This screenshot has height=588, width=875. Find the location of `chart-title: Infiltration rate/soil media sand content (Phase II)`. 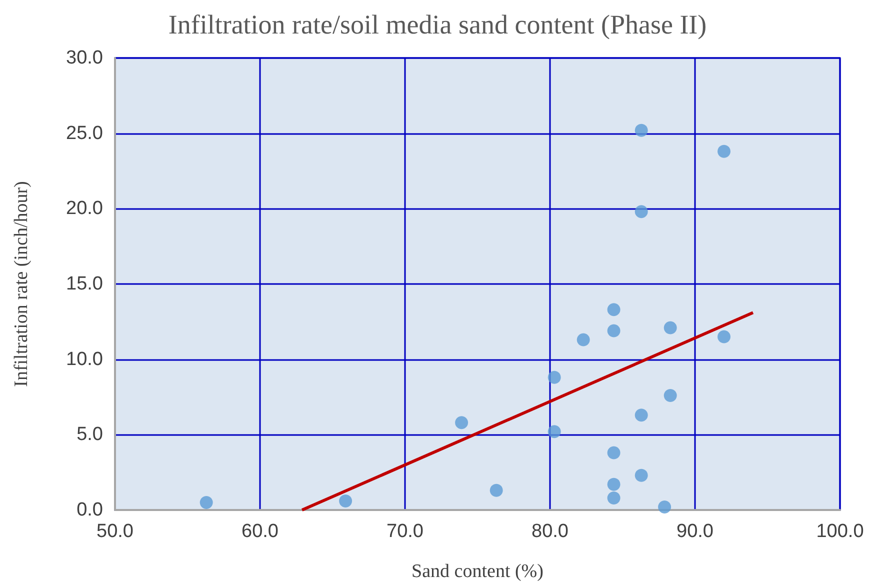

chart-title: Infiltration rate/soil media sand content (Phase II) is located at coordinates (437, 25).